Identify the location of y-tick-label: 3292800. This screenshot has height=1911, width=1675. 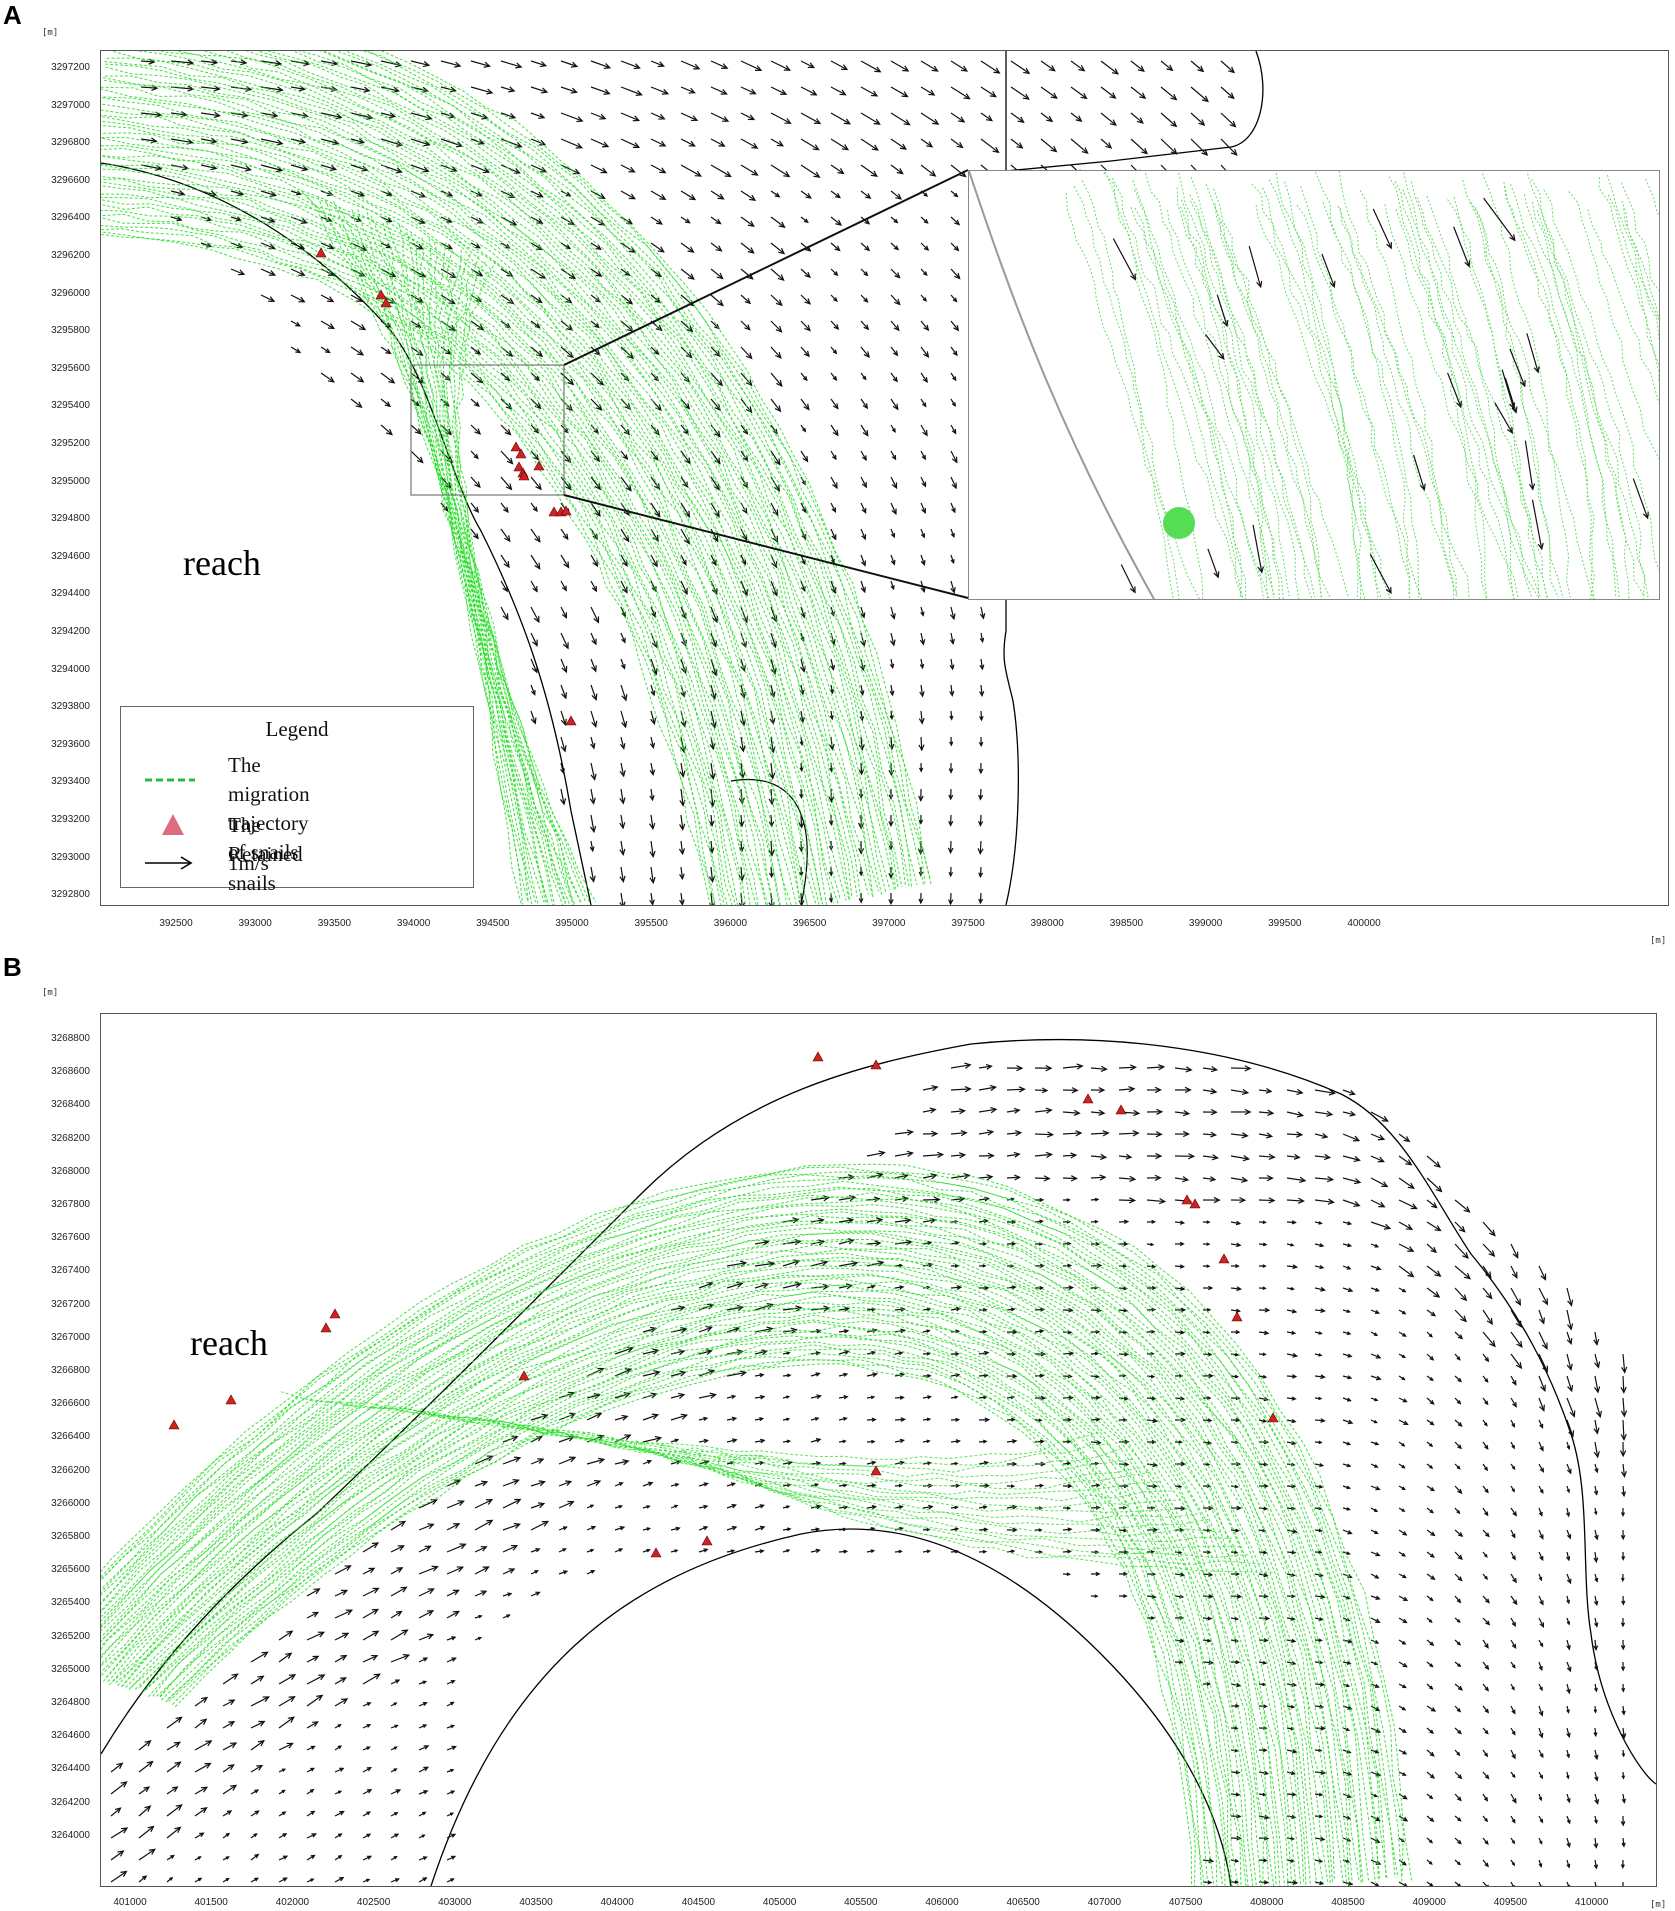
(70, 895).